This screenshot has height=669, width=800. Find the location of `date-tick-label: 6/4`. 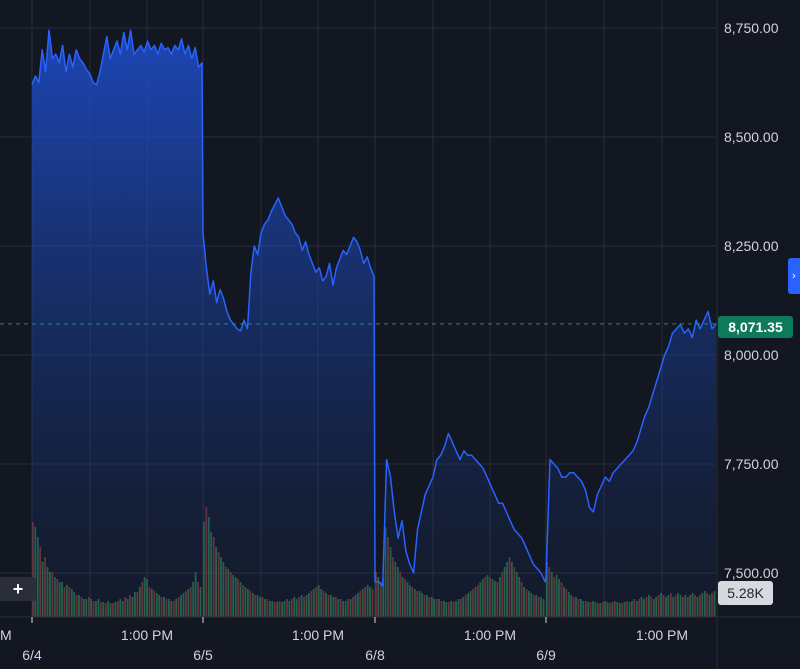

date-tick-label: 6/4 is located at coordinates (32, 655).